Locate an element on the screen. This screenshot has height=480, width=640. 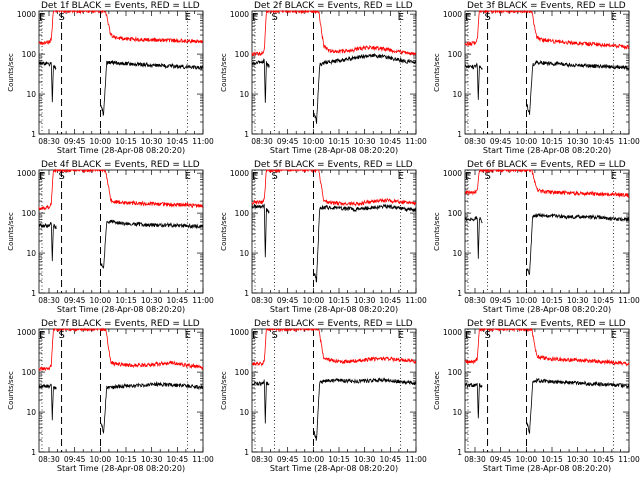
panel-title: Det 9f BLACK = Events, RED = LLD is located at coordinates (546, 324).